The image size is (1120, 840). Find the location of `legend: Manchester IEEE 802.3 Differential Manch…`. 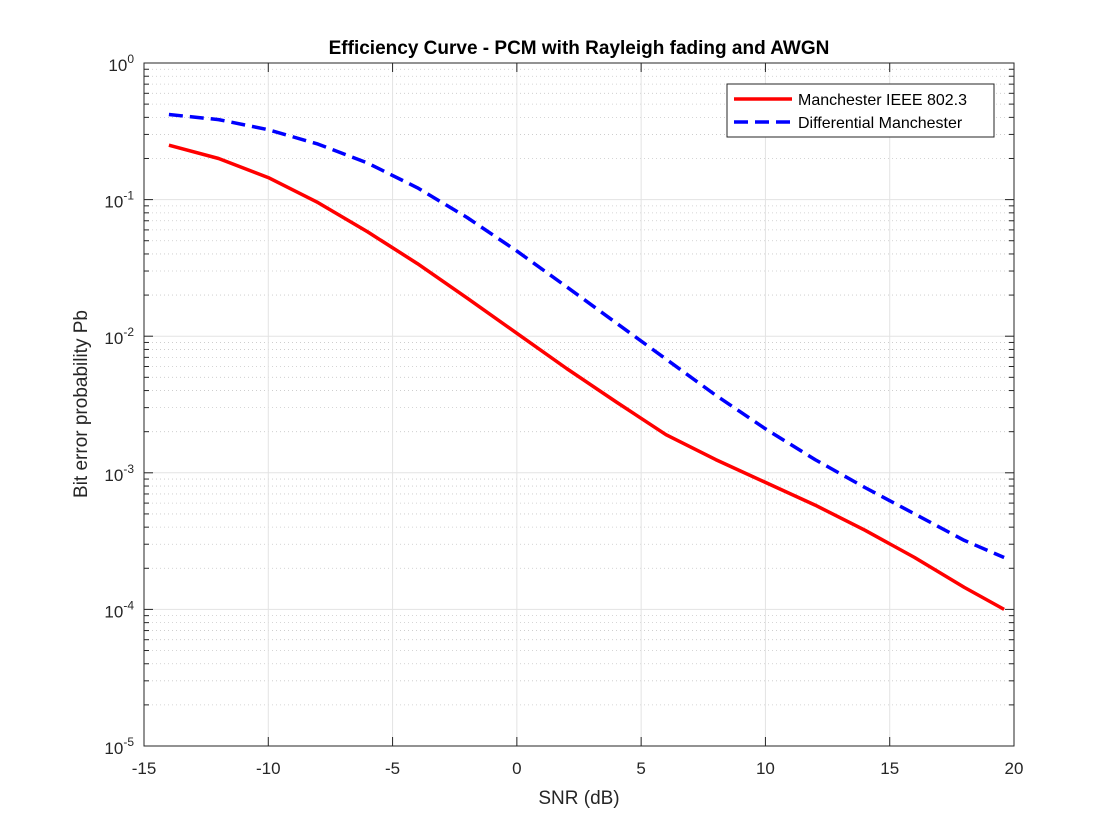

legend: Manchester IEEE 802.3 Differential Manch… is located at coordinates (860, 110).